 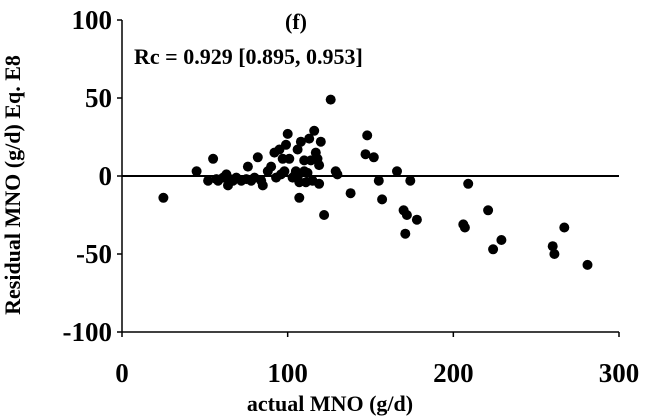 I want to click on y-axis-title: Residual MNO (g/d) Eq. E8, so click(x=12, y=185).